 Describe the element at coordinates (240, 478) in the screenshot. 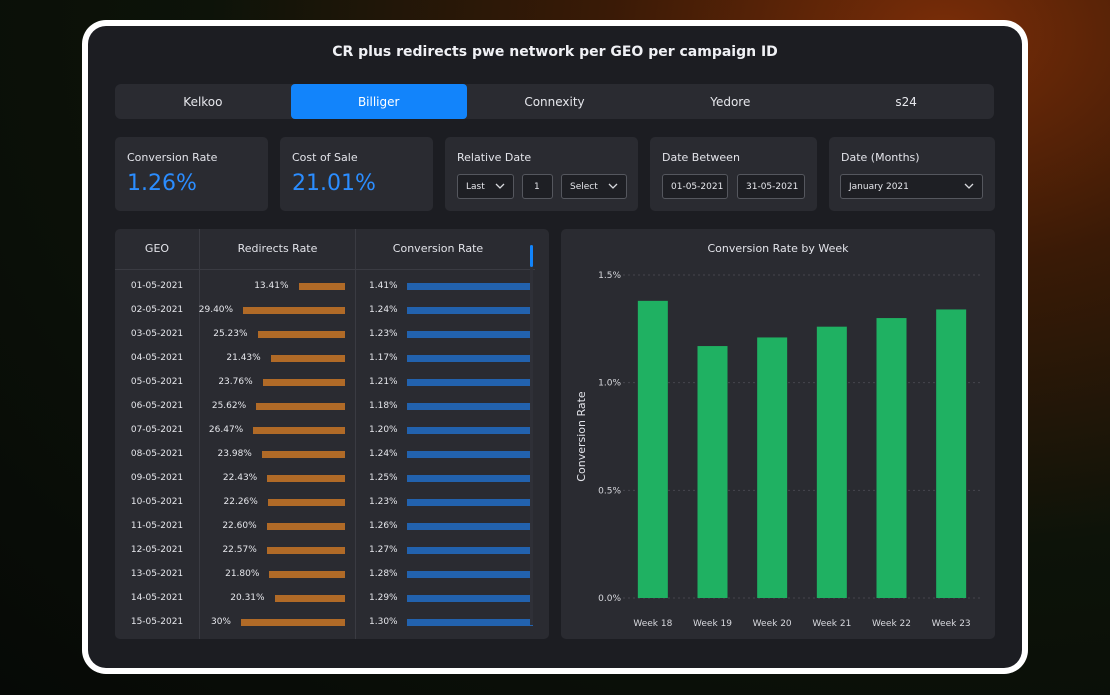

I see `redirects-value: 22.43%` at that location.